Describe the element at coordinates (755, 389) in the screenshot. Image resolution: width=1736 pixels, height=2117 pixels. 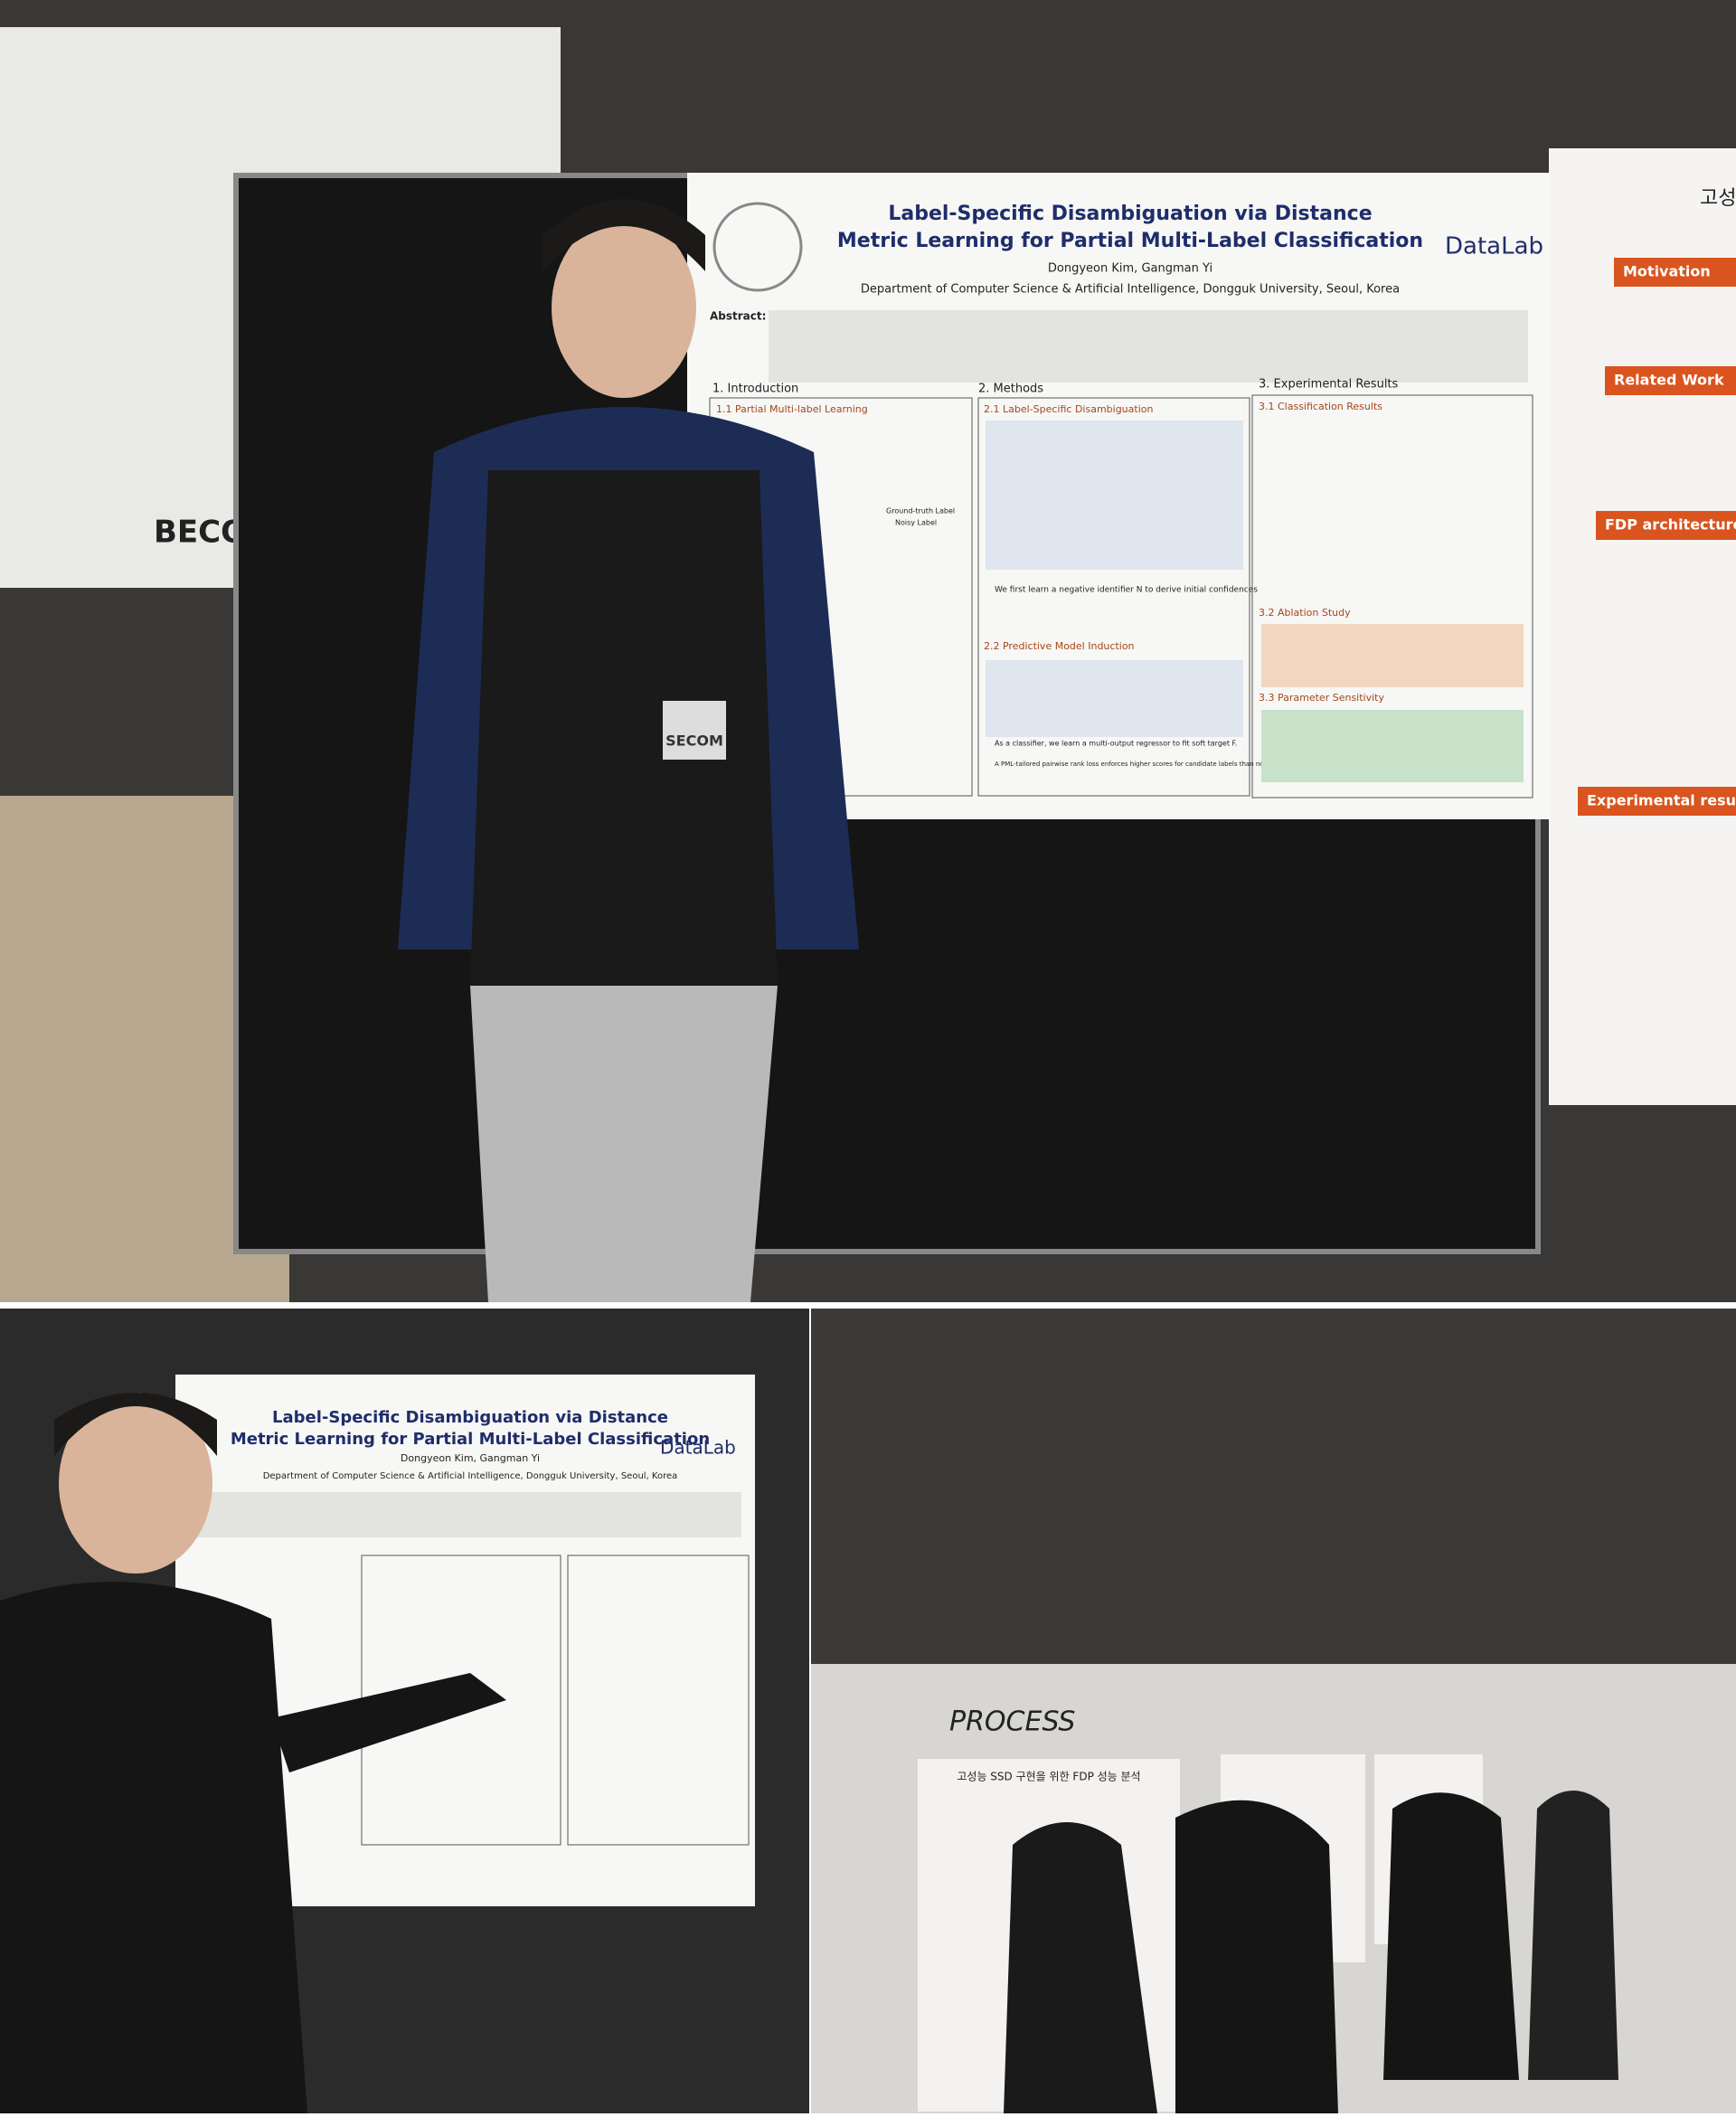
I see `section-heading: 1. Introduction` at that location.